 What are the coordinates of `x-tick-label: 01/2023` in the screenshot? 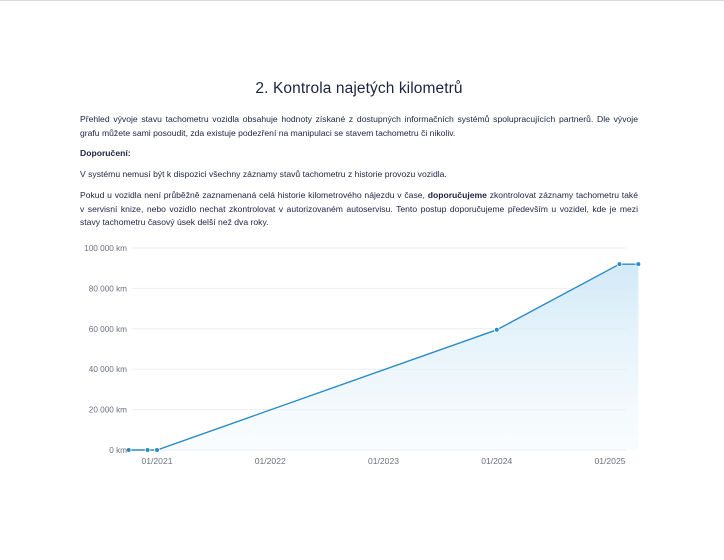 It's located at (383, 461).